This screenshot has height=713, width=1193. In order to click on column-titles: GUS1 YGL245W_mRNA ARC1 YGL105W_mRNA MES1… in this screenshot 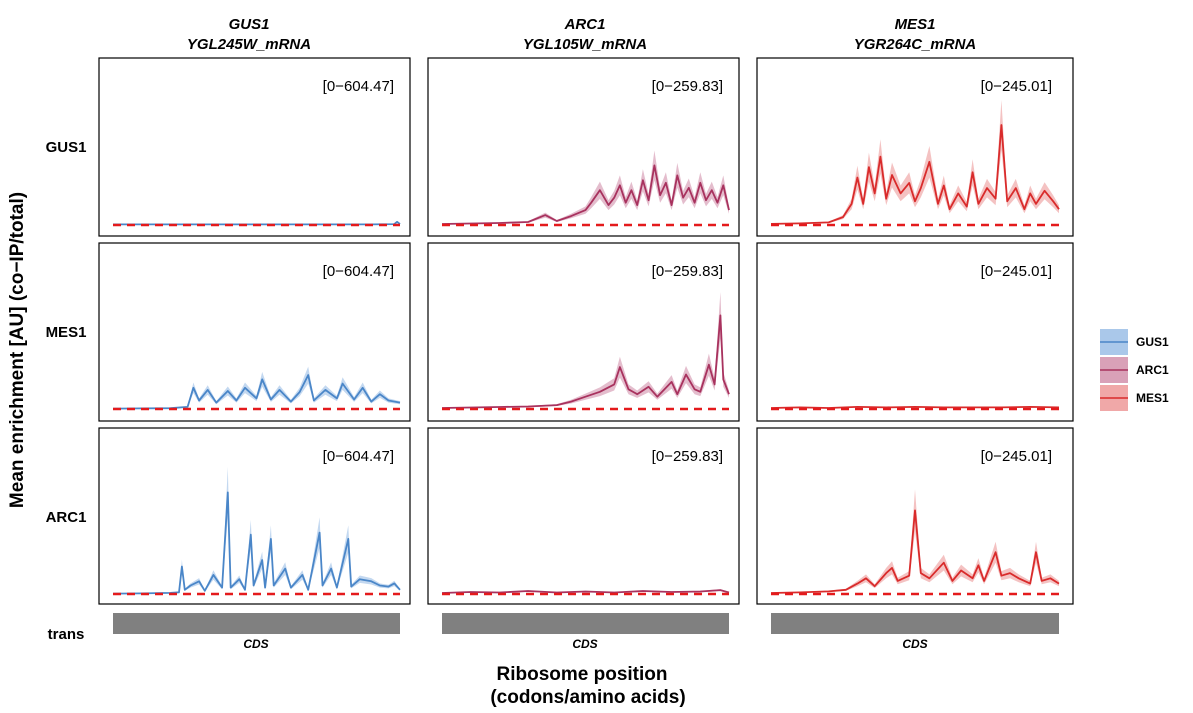, I will do `click(581, 34)`.